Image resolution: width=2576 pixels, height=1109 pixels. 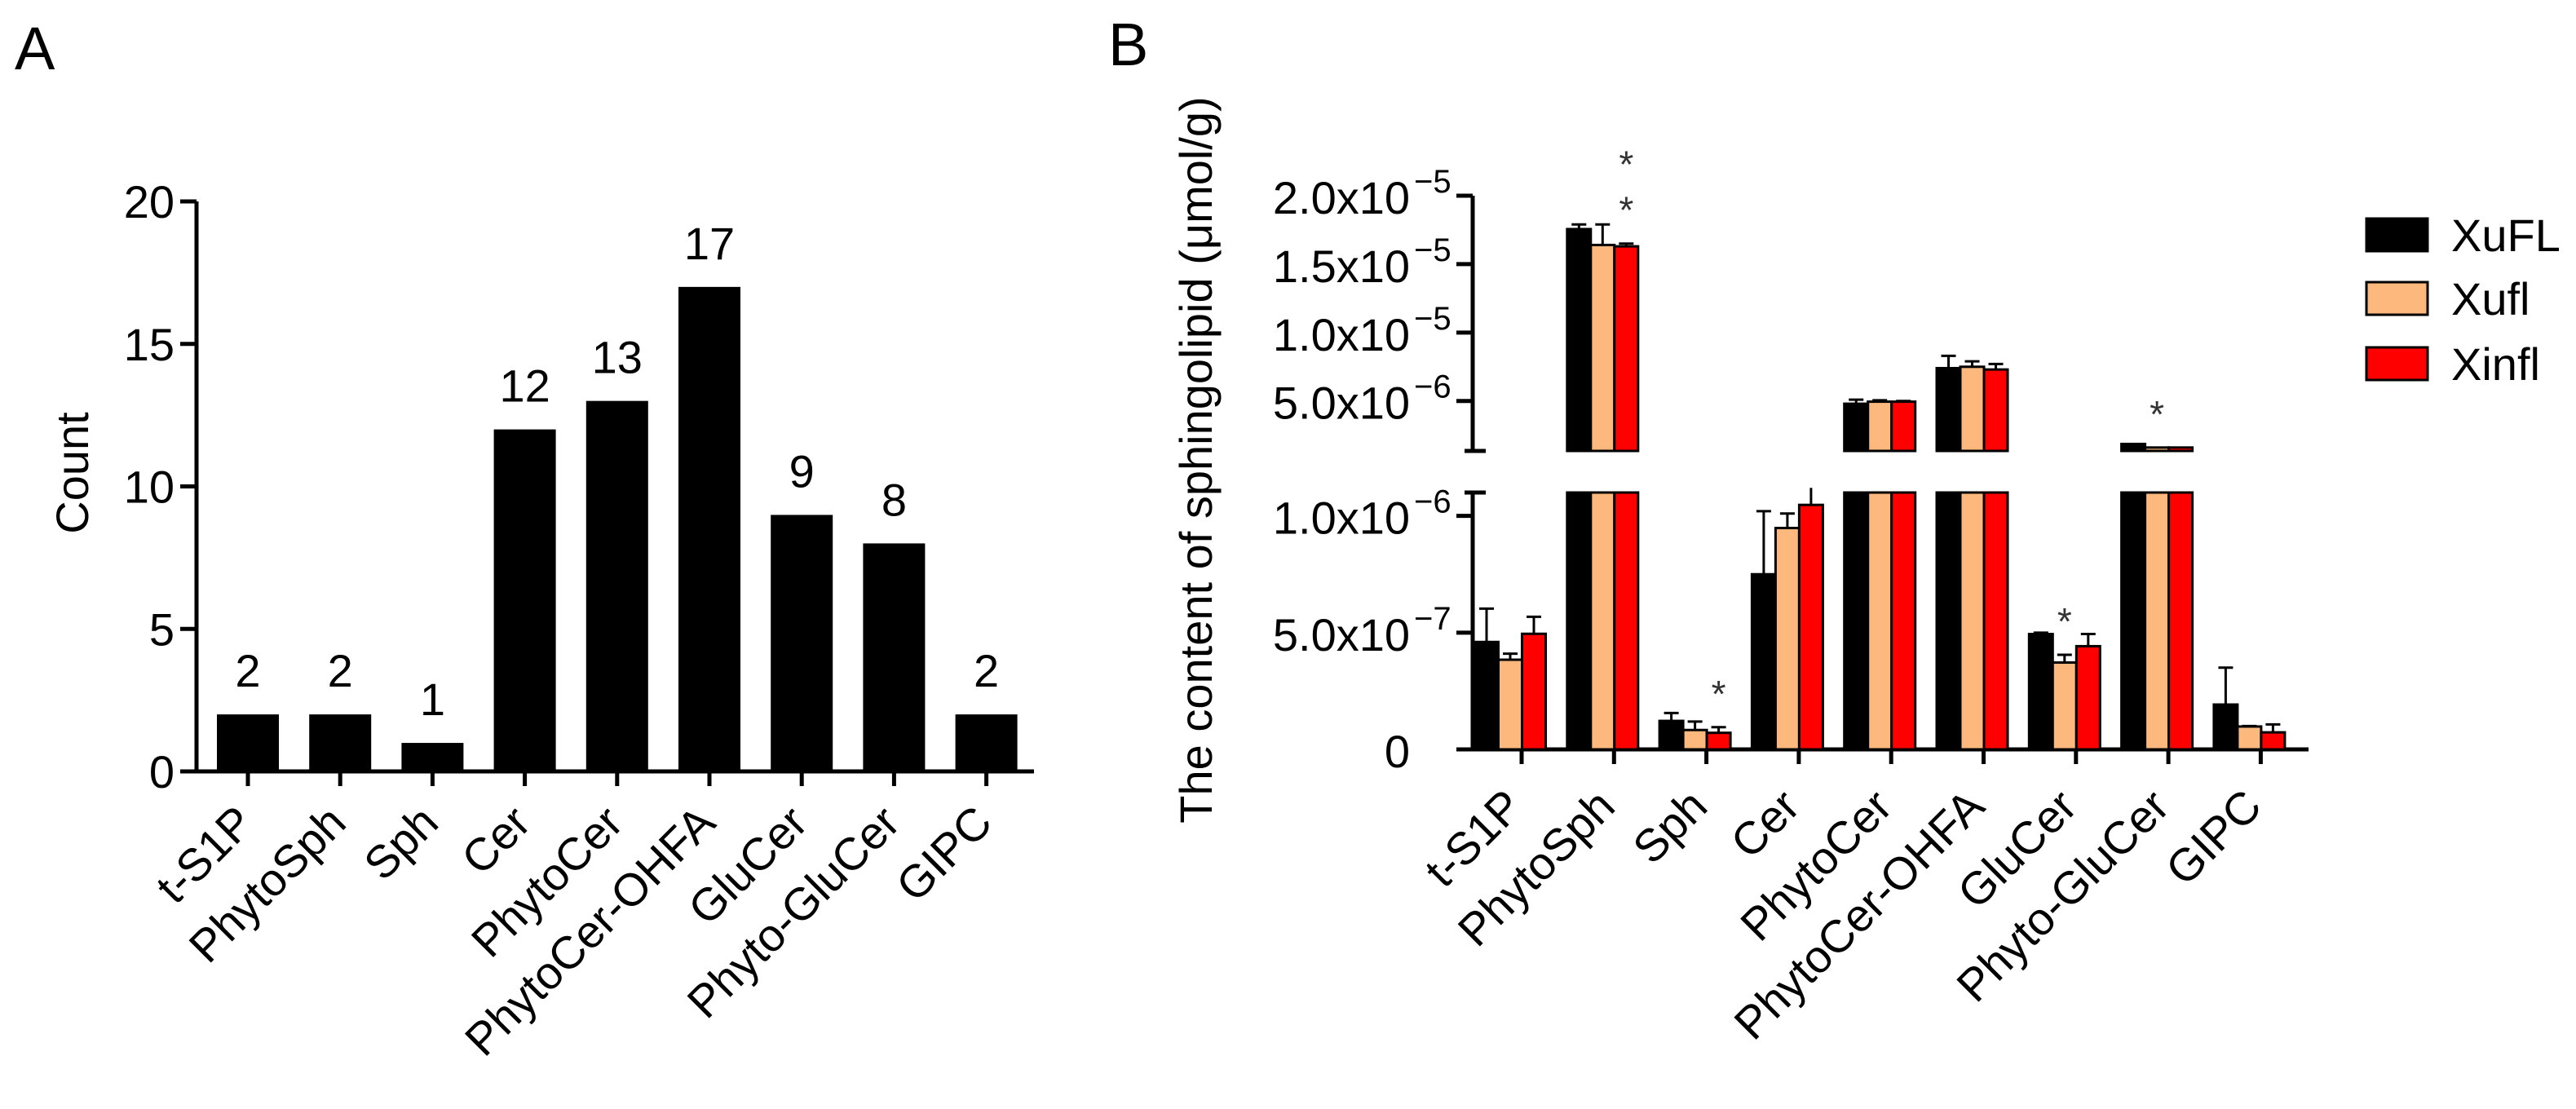 I want to click on bar-phyto-glucer, so click(x=894, y=657).